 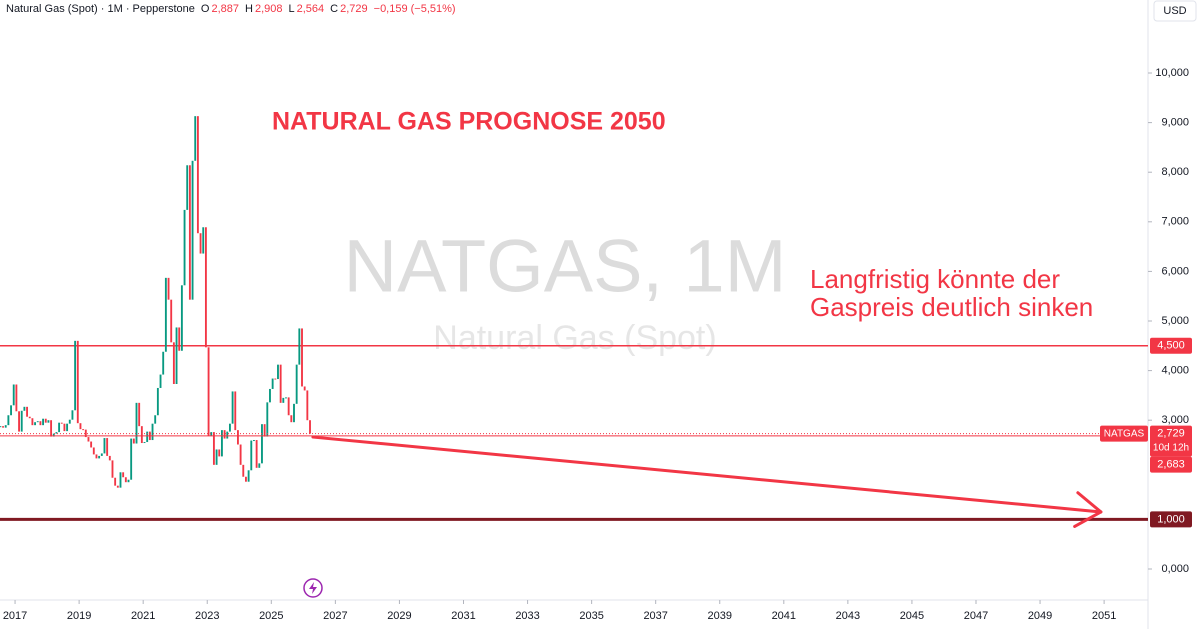 What do you see at coordinates (1040, 616) in the screenshot?
I see `x-tick-label: 2049` at bounding box center [1040, 616].